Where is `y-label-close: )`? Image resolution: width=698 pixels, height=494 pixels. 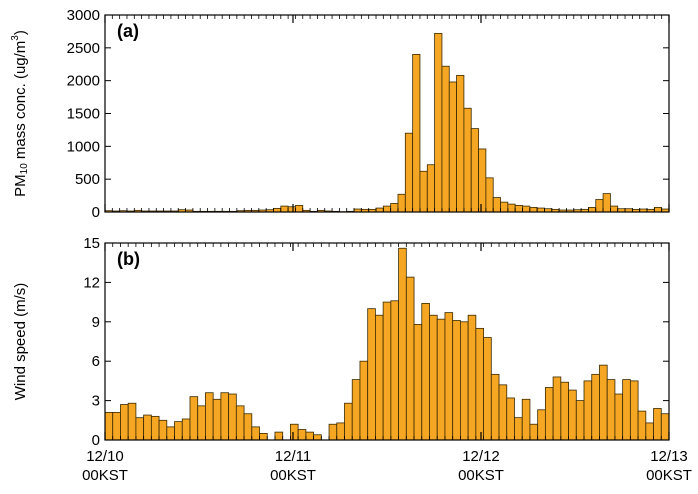 y-label-close: ) is located at coordinates (20, 32).